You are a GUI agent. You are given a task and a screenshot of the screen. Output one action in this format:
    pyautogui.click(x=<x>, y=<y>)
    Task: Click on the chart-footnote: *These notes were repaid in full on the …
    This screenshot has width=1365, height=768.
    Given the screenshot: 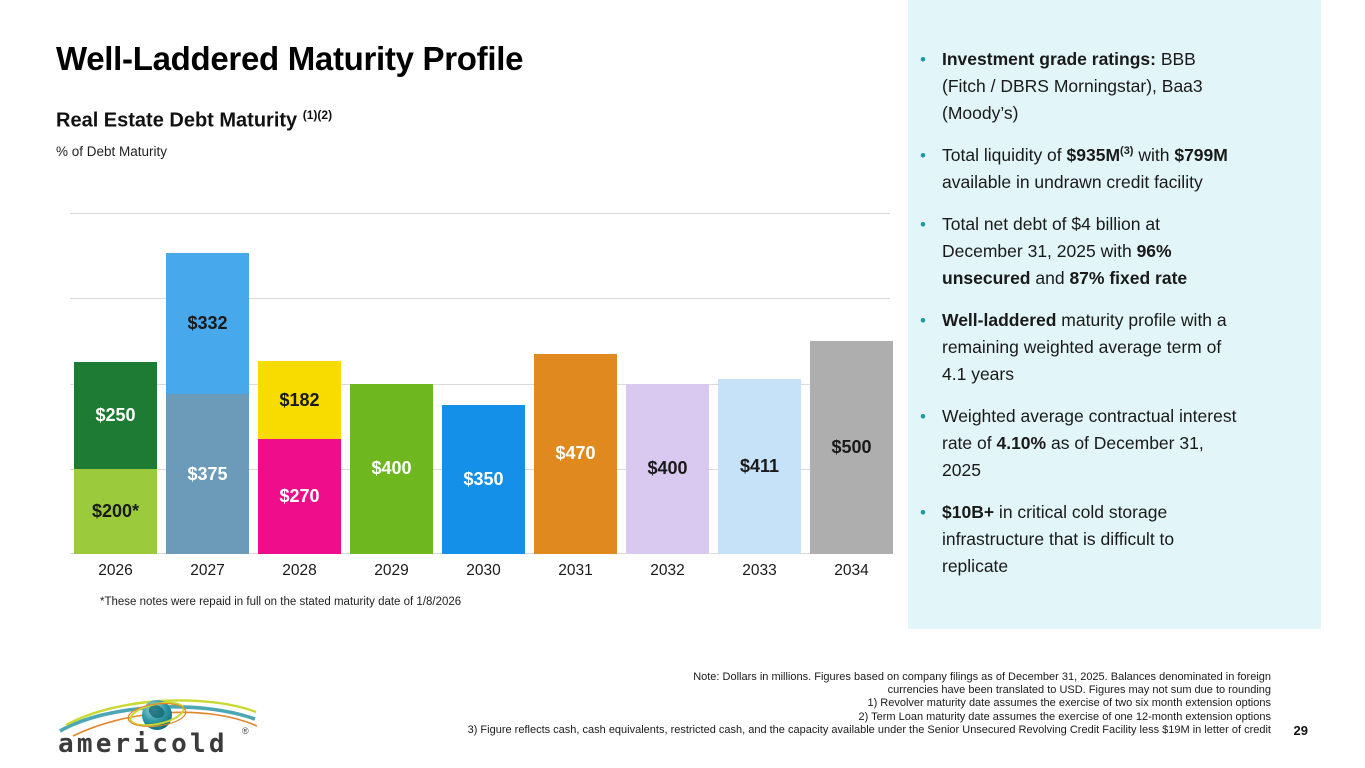 What is the action you would take?
    pyautogui.click(x=281, y=602)
    